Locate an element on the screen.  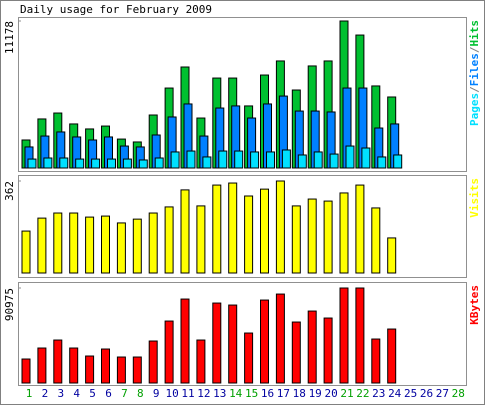
legend-entry: Files is located at coordinates (474, 69).